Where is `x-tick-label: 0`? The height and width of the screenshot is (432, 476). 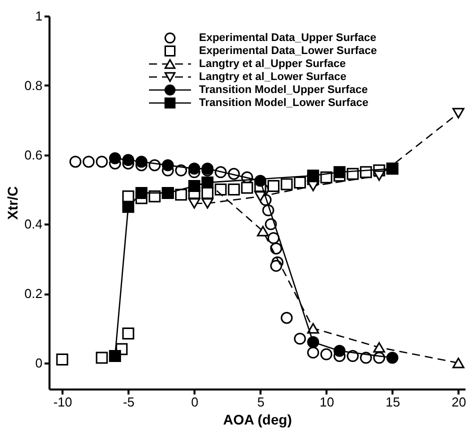 x-tick-label: 0 is located at coordinates (194, 402).